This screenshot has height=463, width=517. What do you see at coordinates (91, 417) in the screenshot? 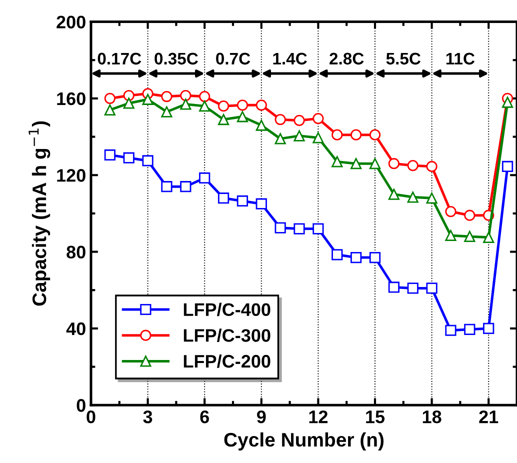
I see `x-tick-label: 0` at bounding box center [91, 417].